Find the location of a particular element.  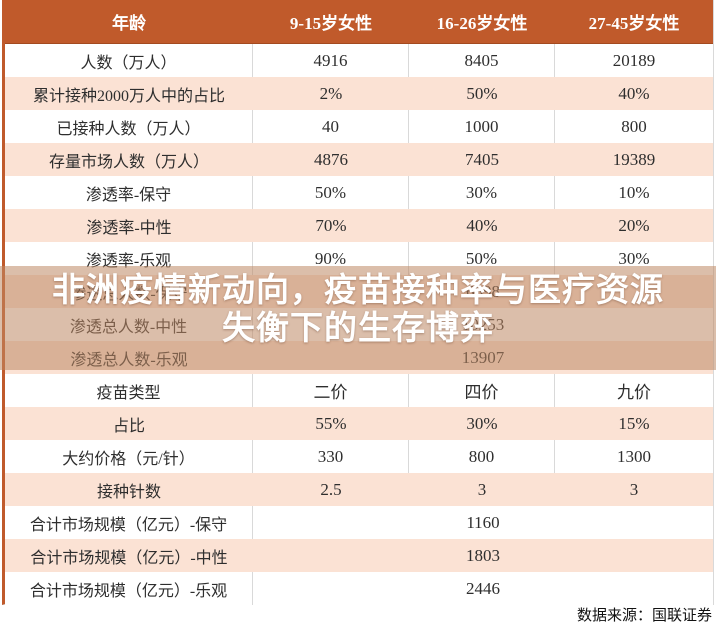

row-label: 已接种人数（万人） is located at coordinates (129, 126).